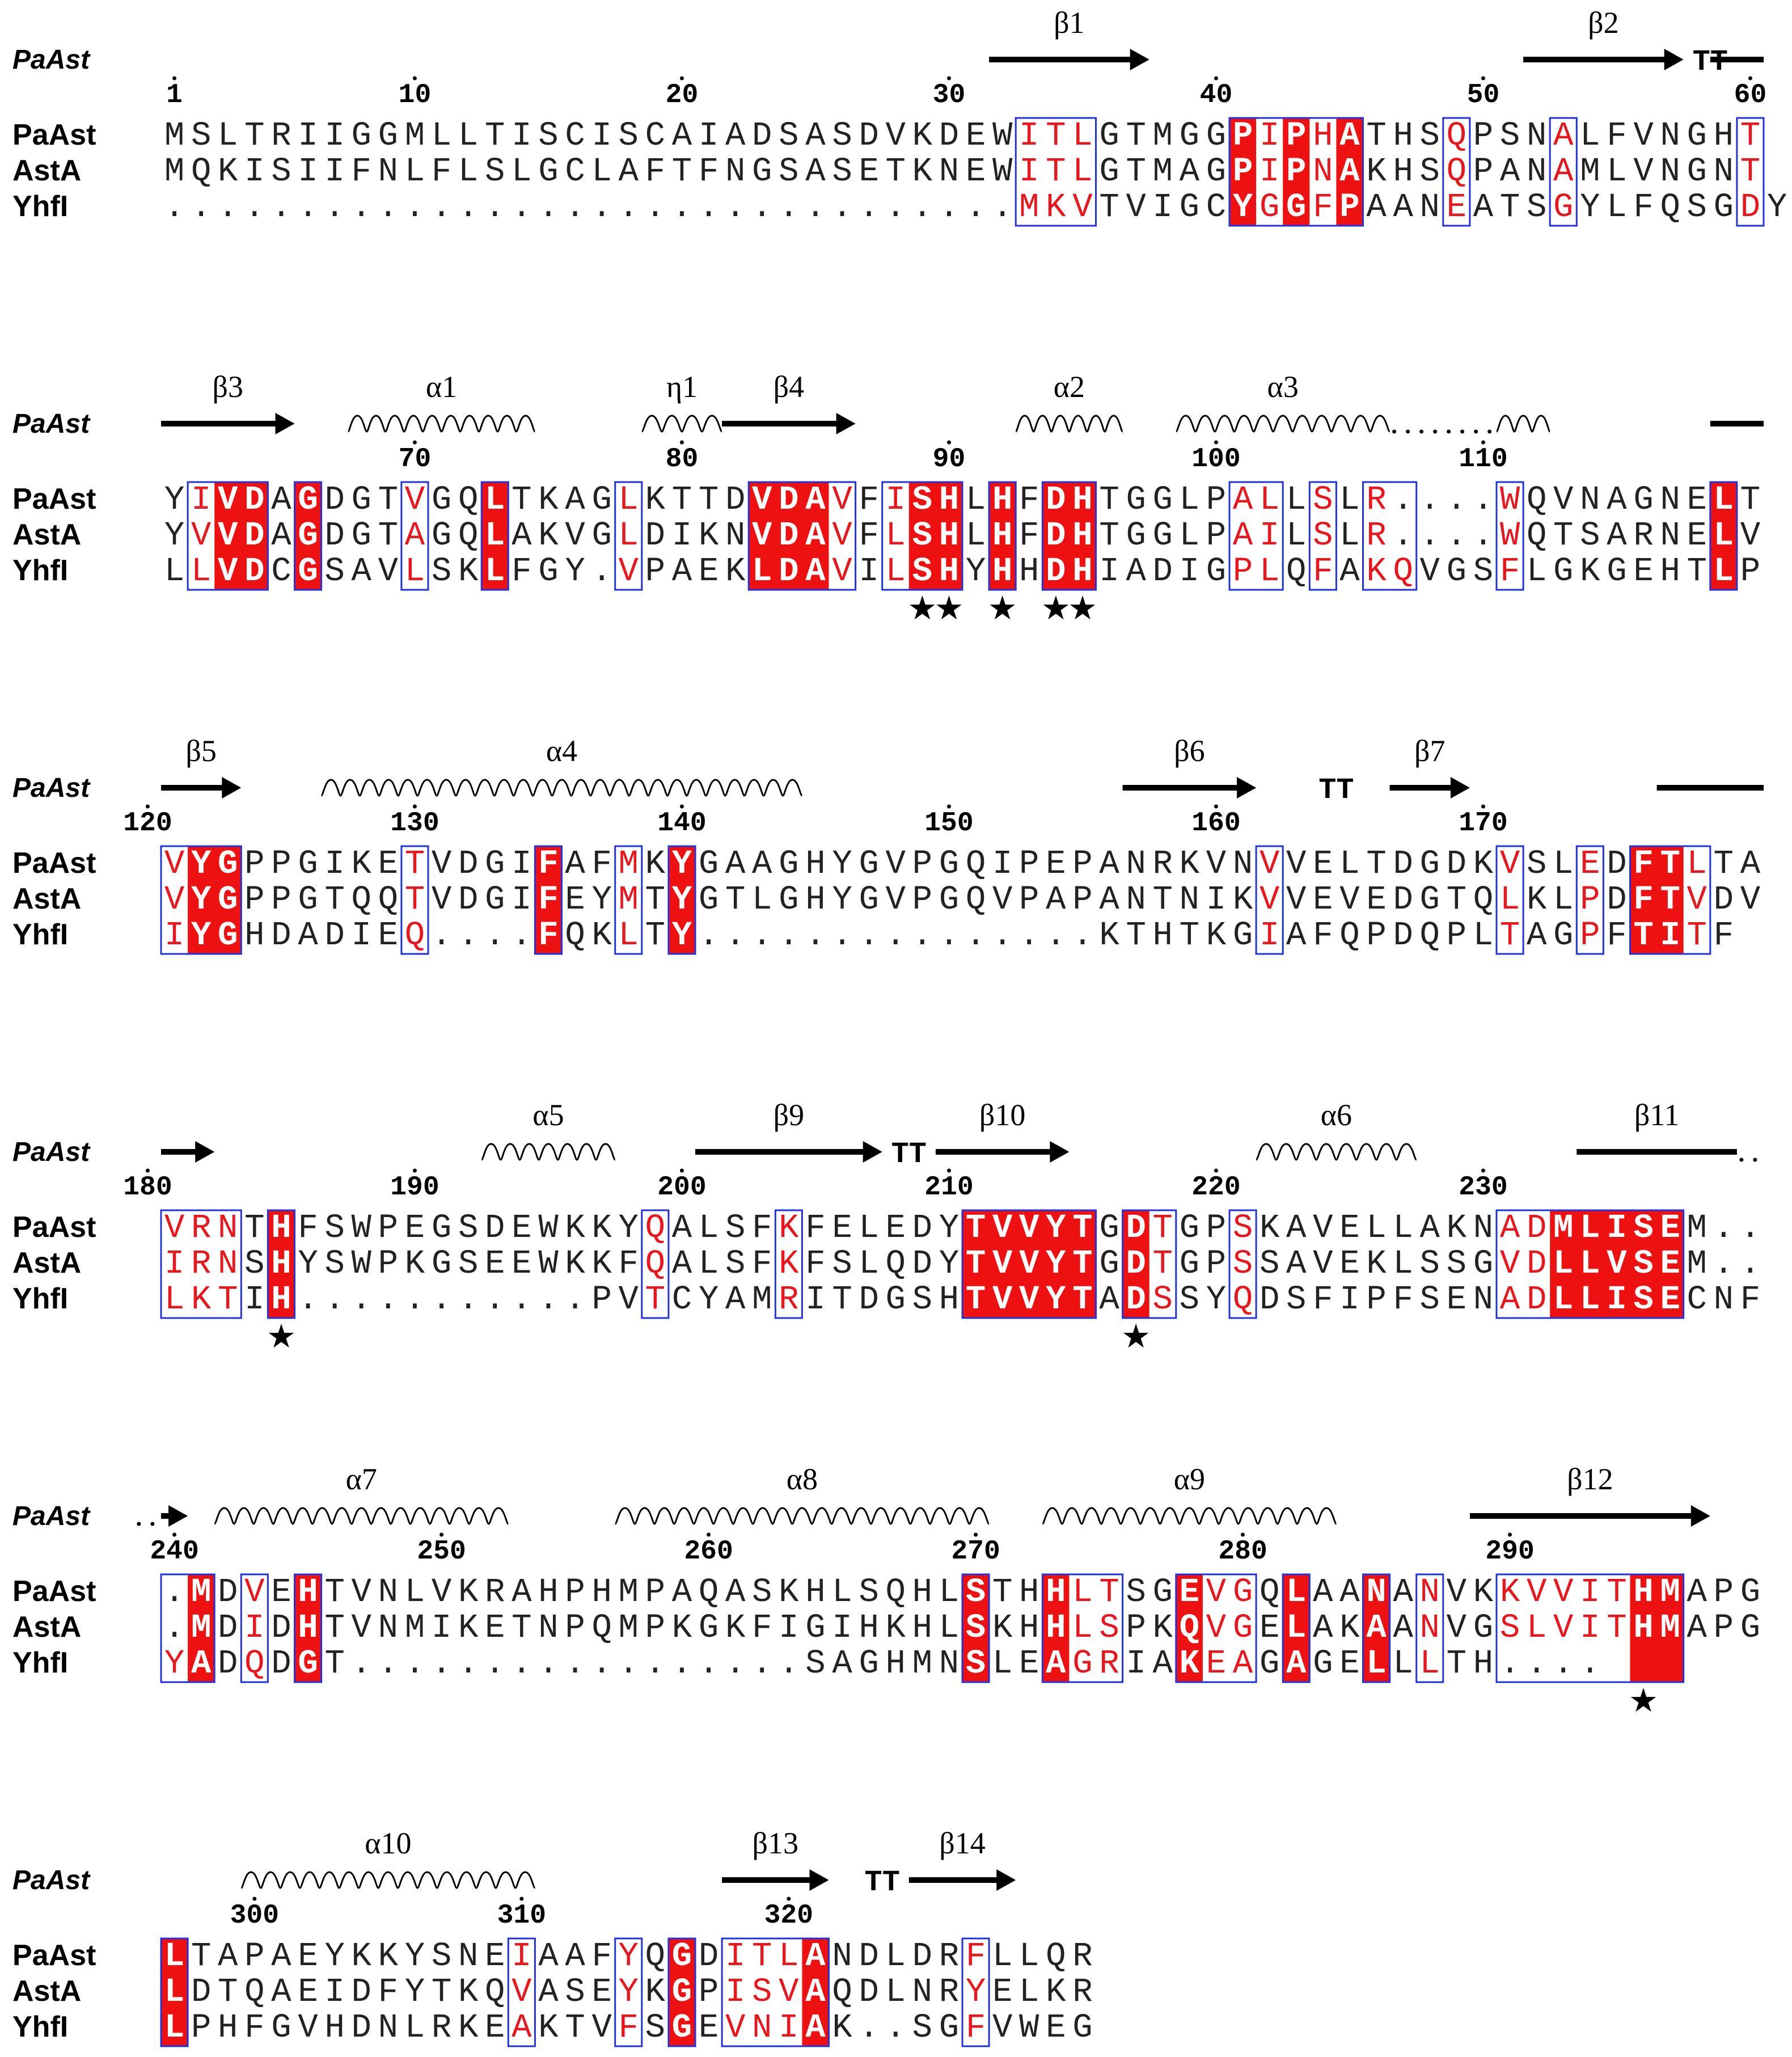  Describe the element at coordinates (1670, 571) in the screenshot. I see `residue: H` at that location.